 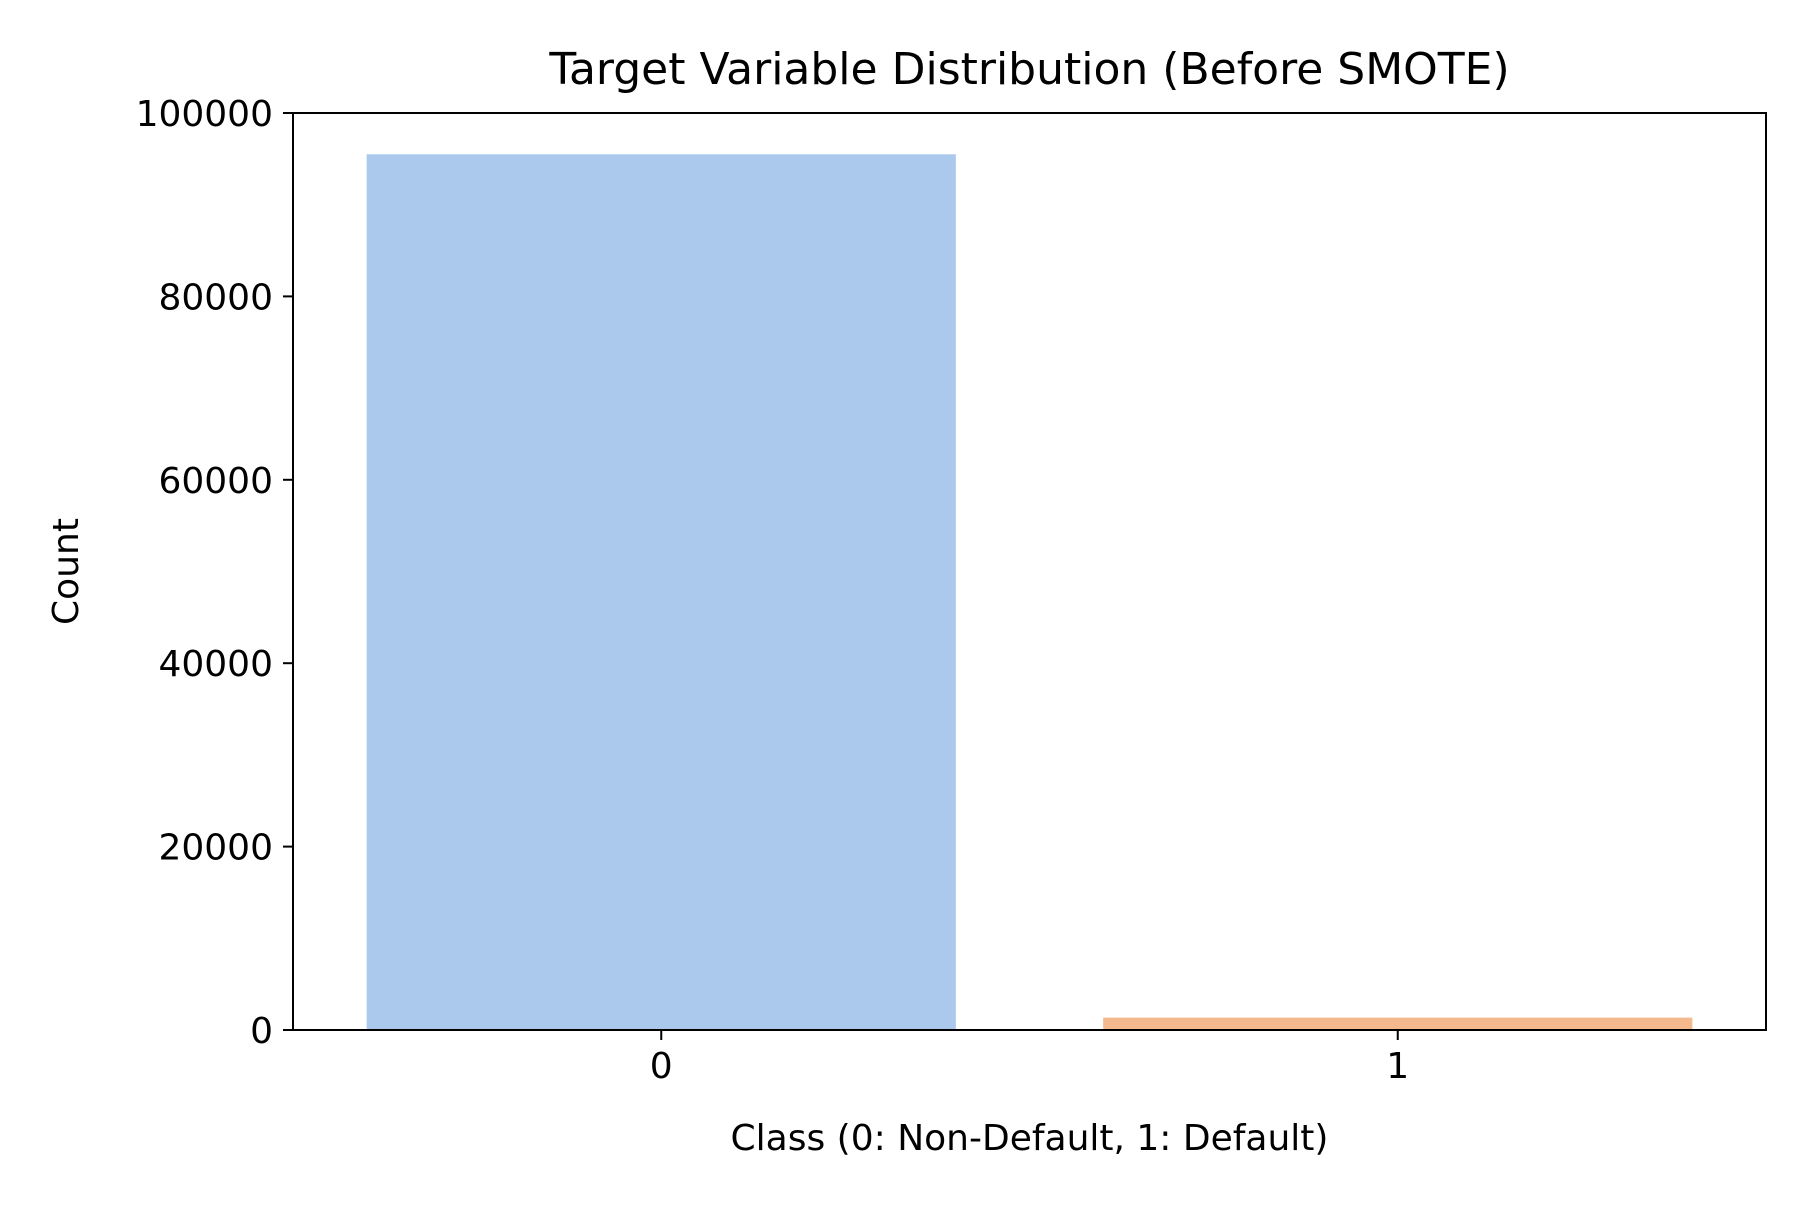 I want to click on x-axis-label: Class (0: Non-Default, 1: Default), so click(x=1030, y=1138).